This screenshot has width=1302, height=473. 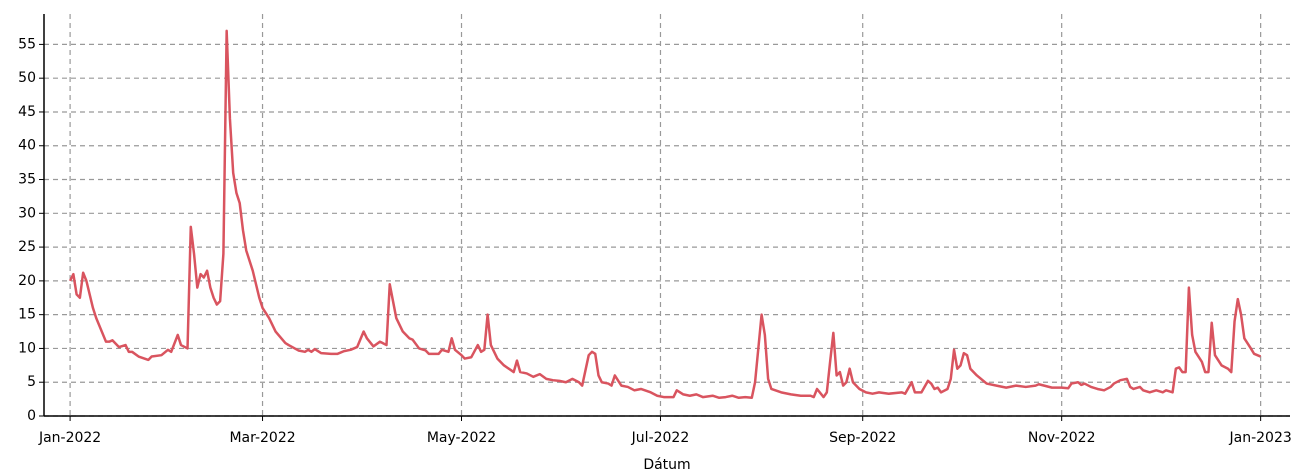 What do you see at coordinates (27, 78) in the screenshot?
I see `y-tick-label: 50` at bounding box center [27, 78].